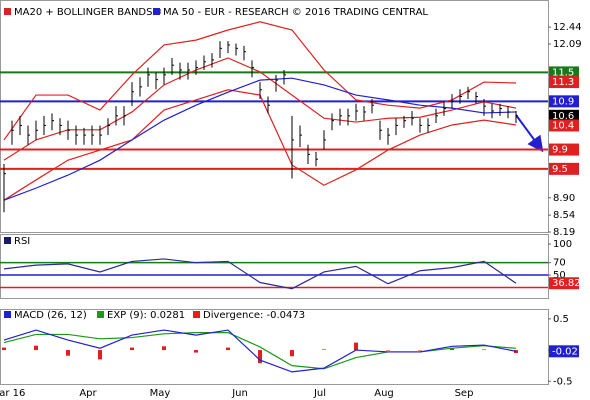  Describe the element at coordinates (567, 27) in the screenshot. I see `y-tick-label: 12.44` at that location.